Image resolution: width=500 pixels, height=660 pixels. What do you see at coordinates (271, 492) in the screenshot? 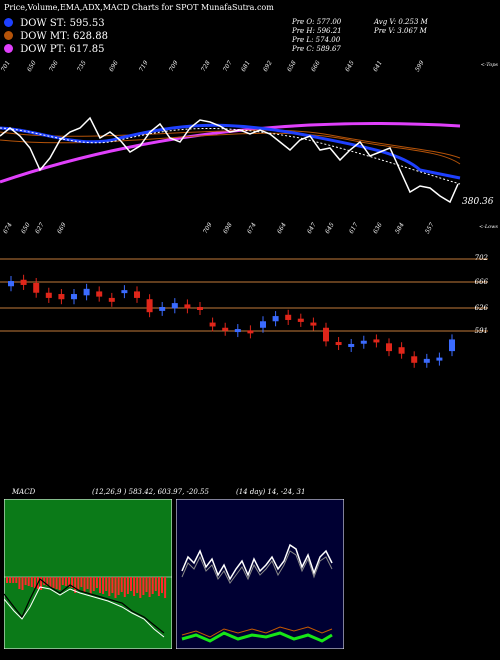
I see `adx-params: (14 day) 14, -24, 31` at bounding box center [271, 492].